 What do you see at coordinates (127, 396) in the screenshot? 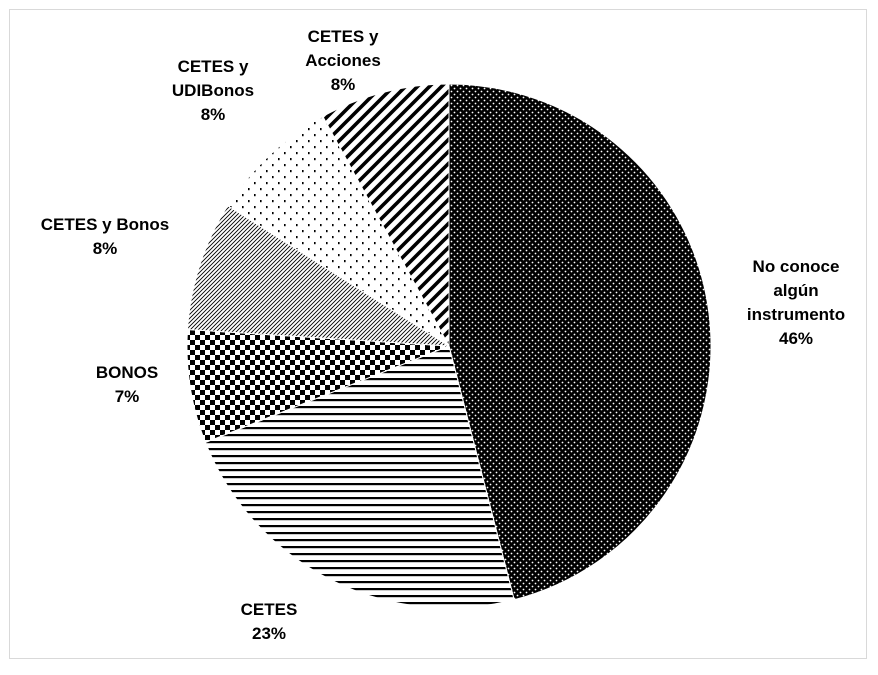
I see `slice-percent-label: 7%` at bounding box center [127, 396].